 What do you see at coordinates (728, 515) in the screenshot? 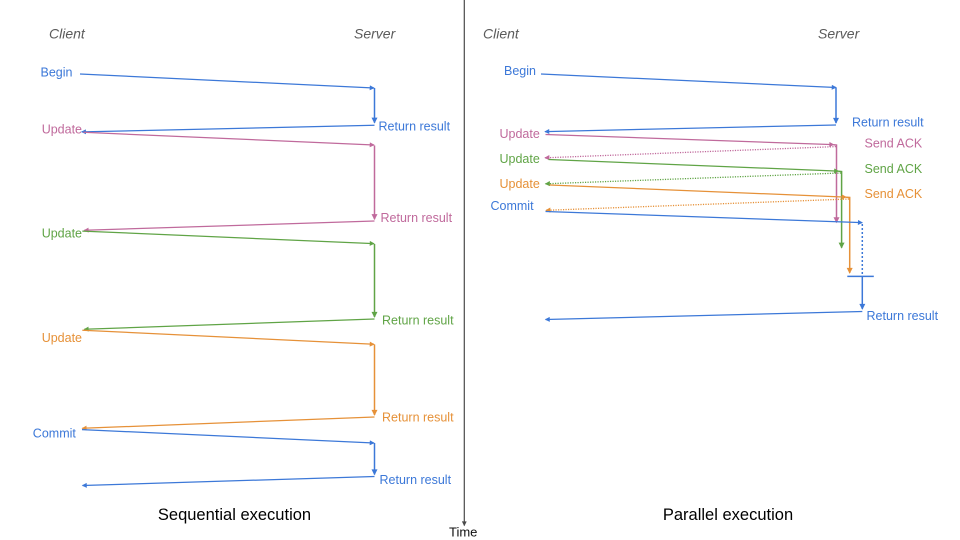
I see `svg-text: Parallel execution` at bounding box center [728, 515].